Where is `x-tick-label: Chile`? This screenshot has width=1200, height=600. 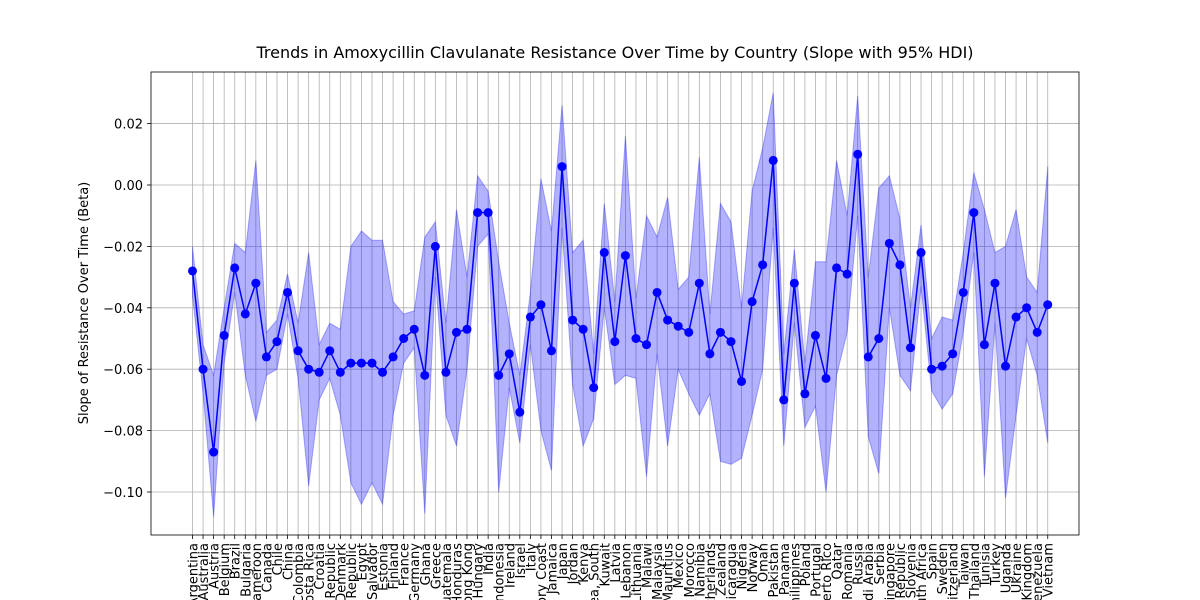
x-tick-label: Chile is located at coordinates (278, 559).